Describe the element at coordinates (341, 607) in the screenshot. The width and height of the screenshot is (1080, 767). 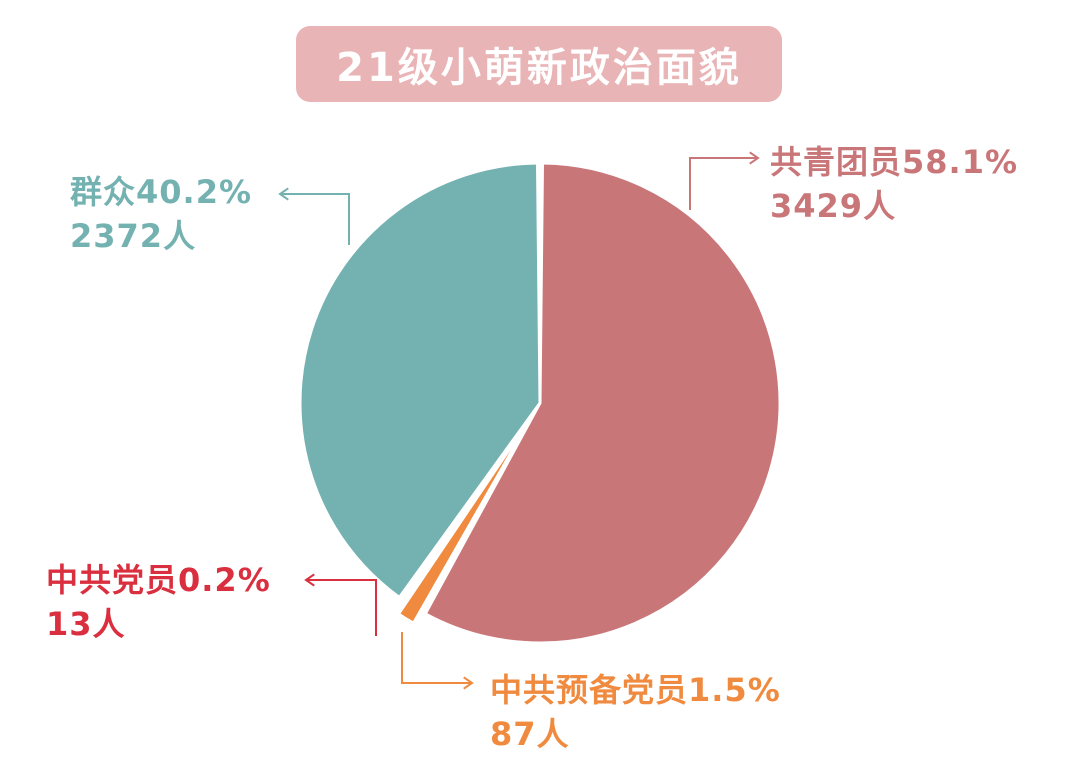
I see `leader-party-member` at that location.